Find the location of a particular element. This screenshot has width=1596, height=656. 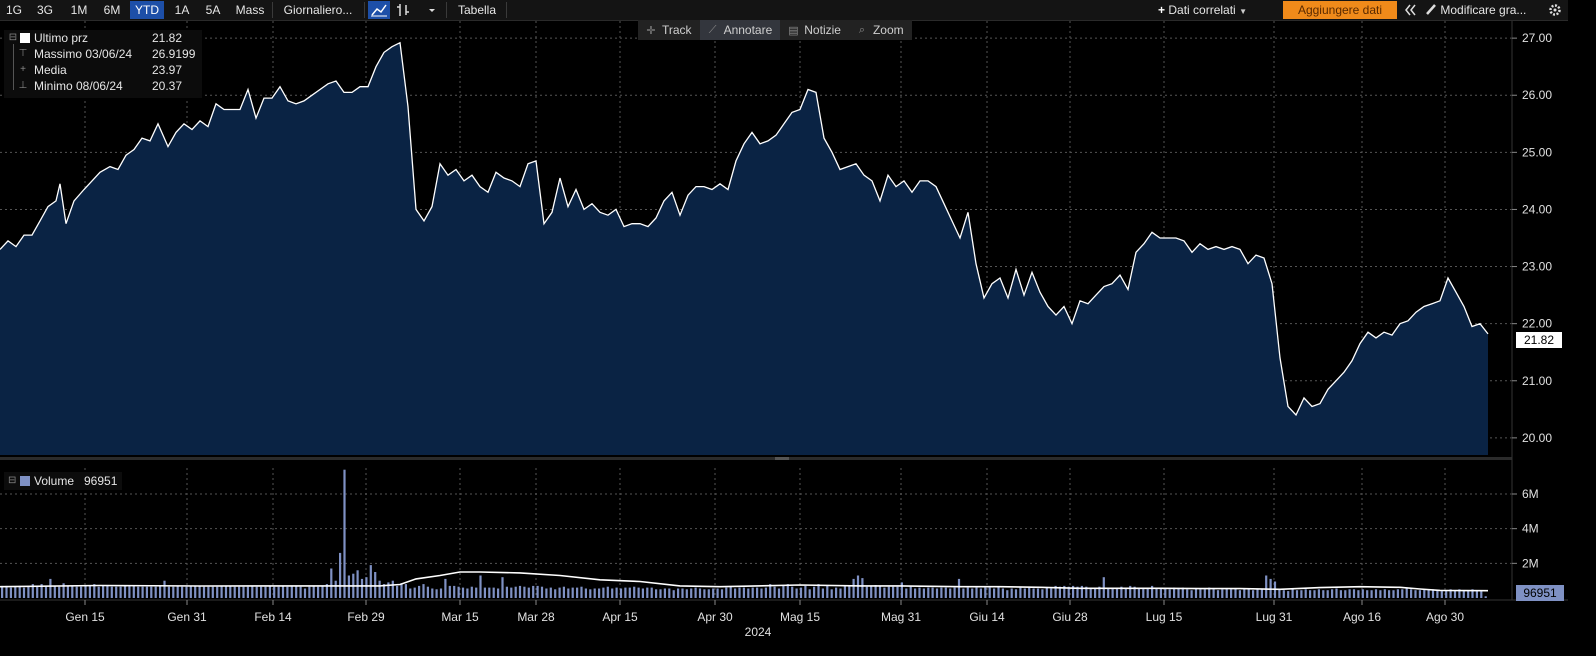

legend-label-average: Media is located at coordinates (50, 70).